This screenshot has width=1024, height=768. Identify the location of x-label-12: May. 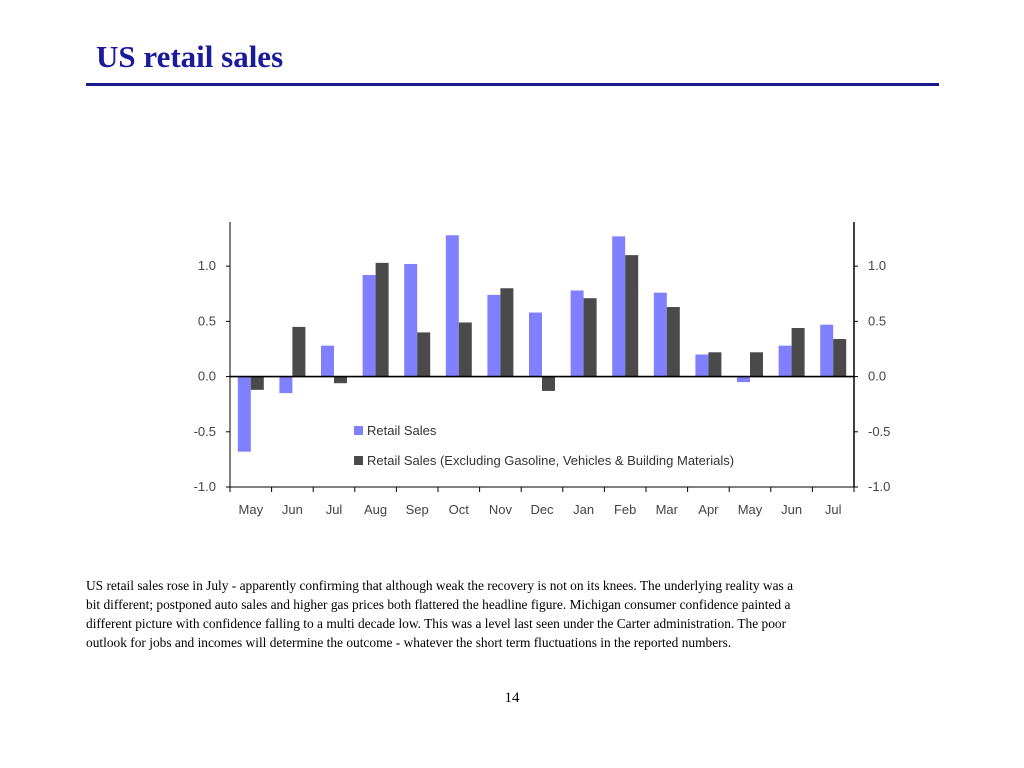
(750, 509).